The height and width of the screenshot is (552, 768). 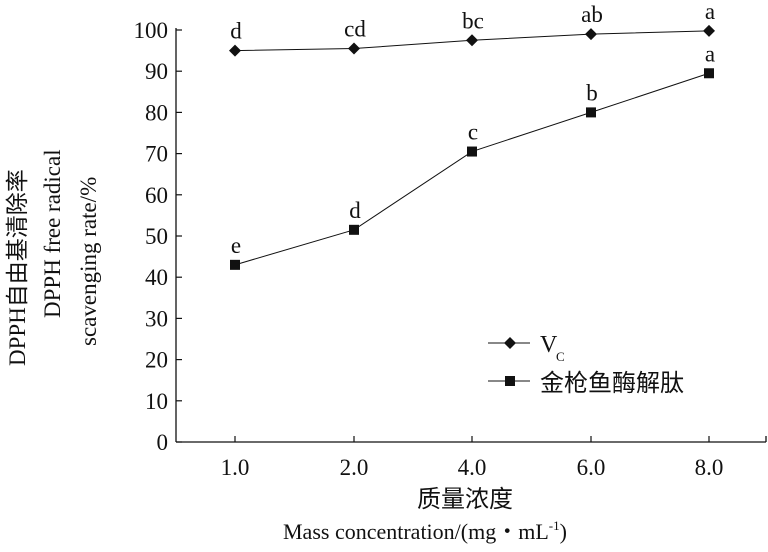 What do you see at coordinates (156, 401) in the screenshot?
I see `y-tick-label: 10` at bounding box center [156, 401].